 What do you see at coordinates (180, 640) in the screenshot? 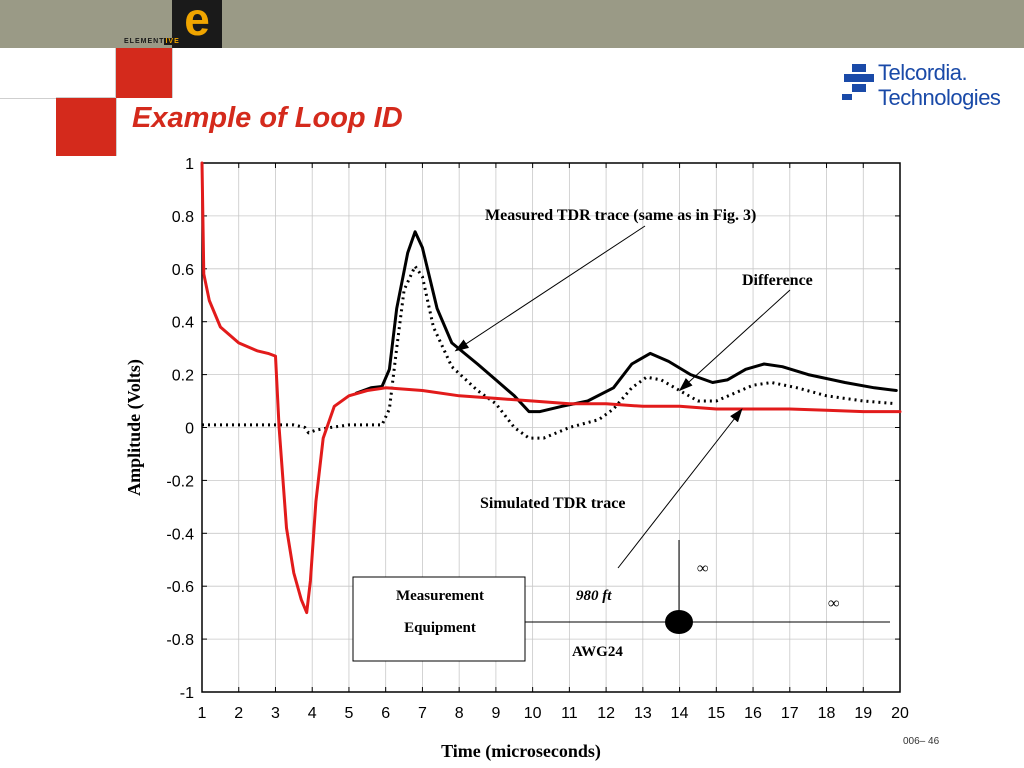
I see `y-tick-label: -0.8` at bounding box center [180, 640].